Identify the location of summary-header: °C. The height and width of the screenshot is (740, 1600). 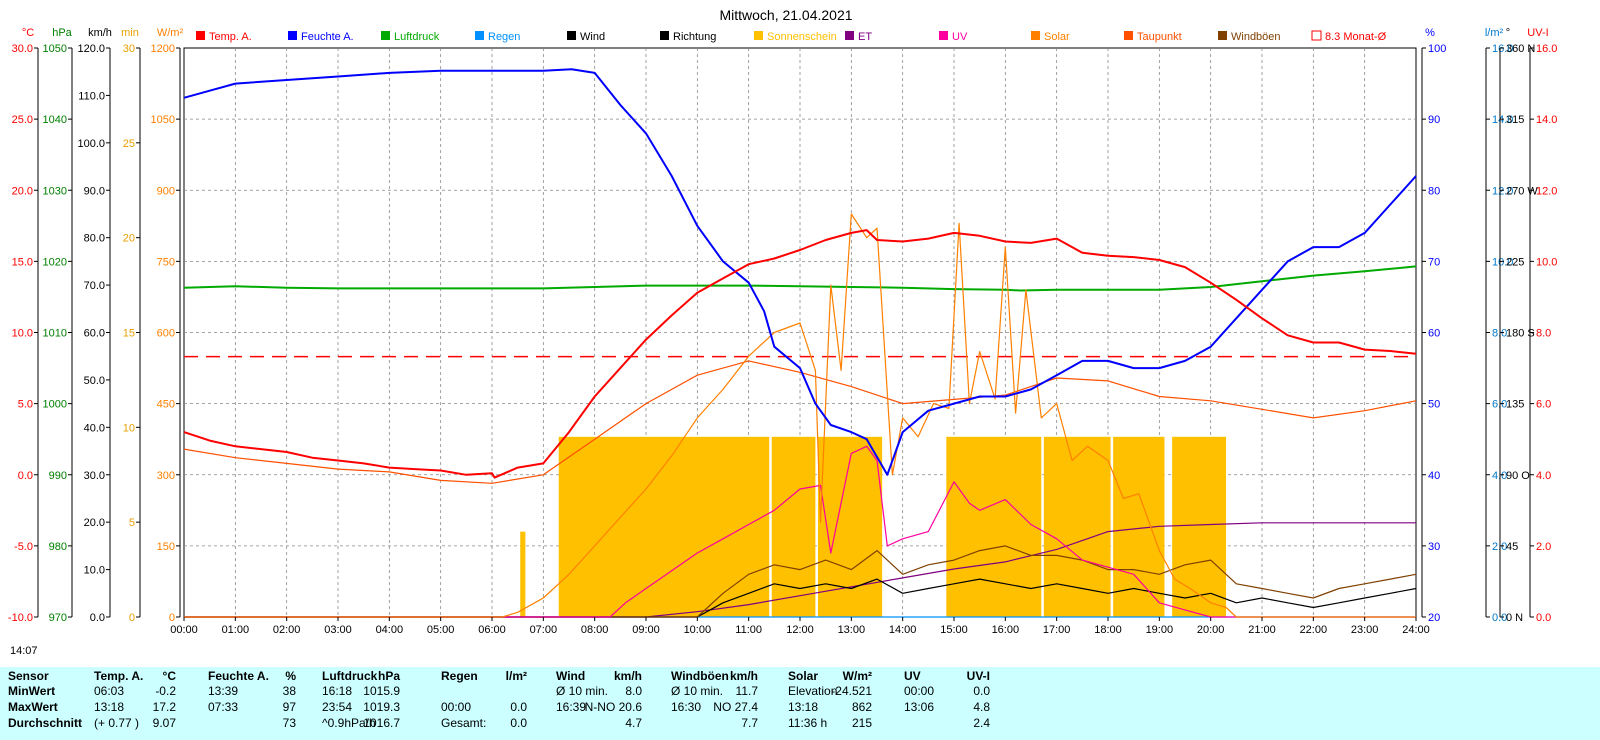
(169, 676).